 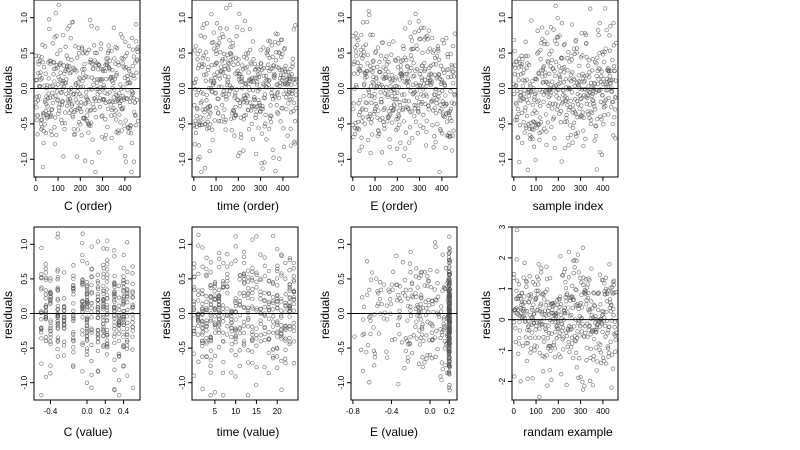 What do you see at coordinates (353, 411) in the screenshot?
I see `x-tick-label: -0.8` at bounding box center [353, 411].